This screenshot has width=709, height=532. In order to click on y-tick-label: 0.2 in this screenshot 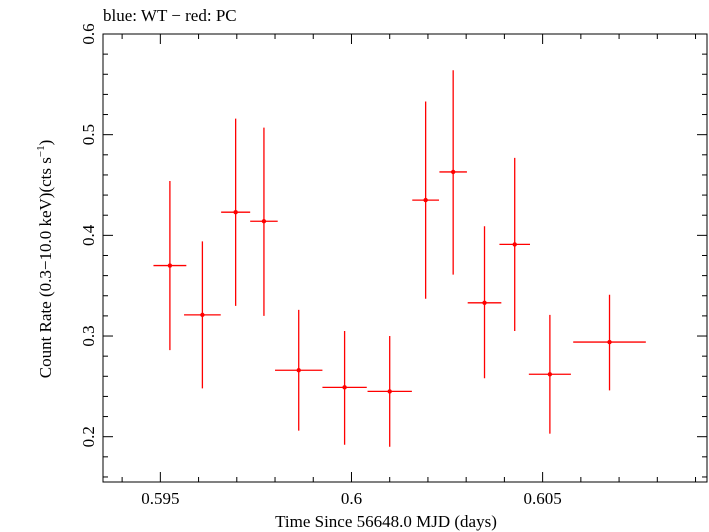, I will do `click(88, 436)`.